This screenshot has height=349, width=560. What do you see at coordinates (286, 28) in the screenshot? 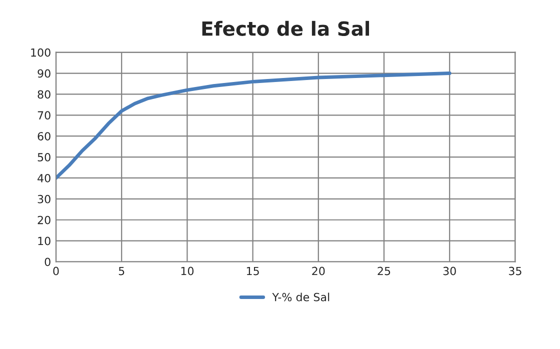
I see `chart-title: Efecto de la Sal` at bounding box center [286, 28].